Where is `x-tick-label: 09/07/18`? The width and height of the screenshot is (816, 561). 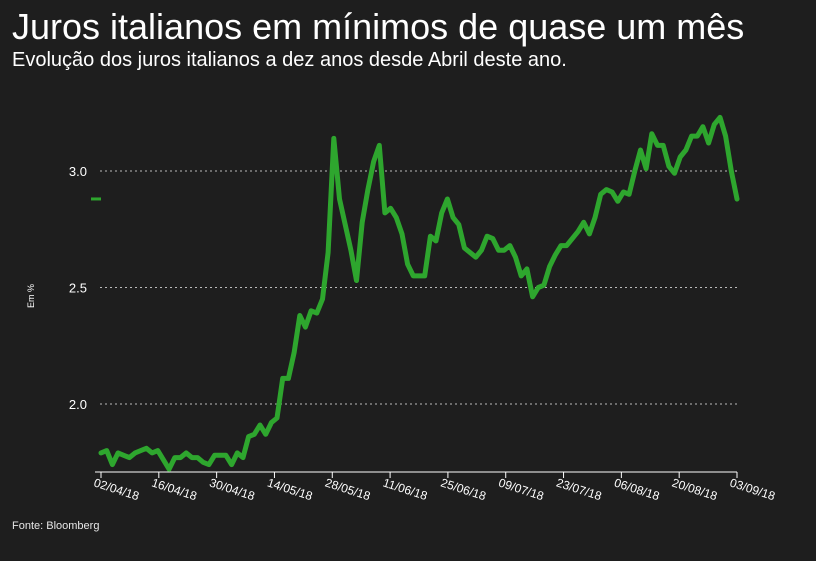 x-tick-label: 09/07/18 is located at coordinates (521, 490).